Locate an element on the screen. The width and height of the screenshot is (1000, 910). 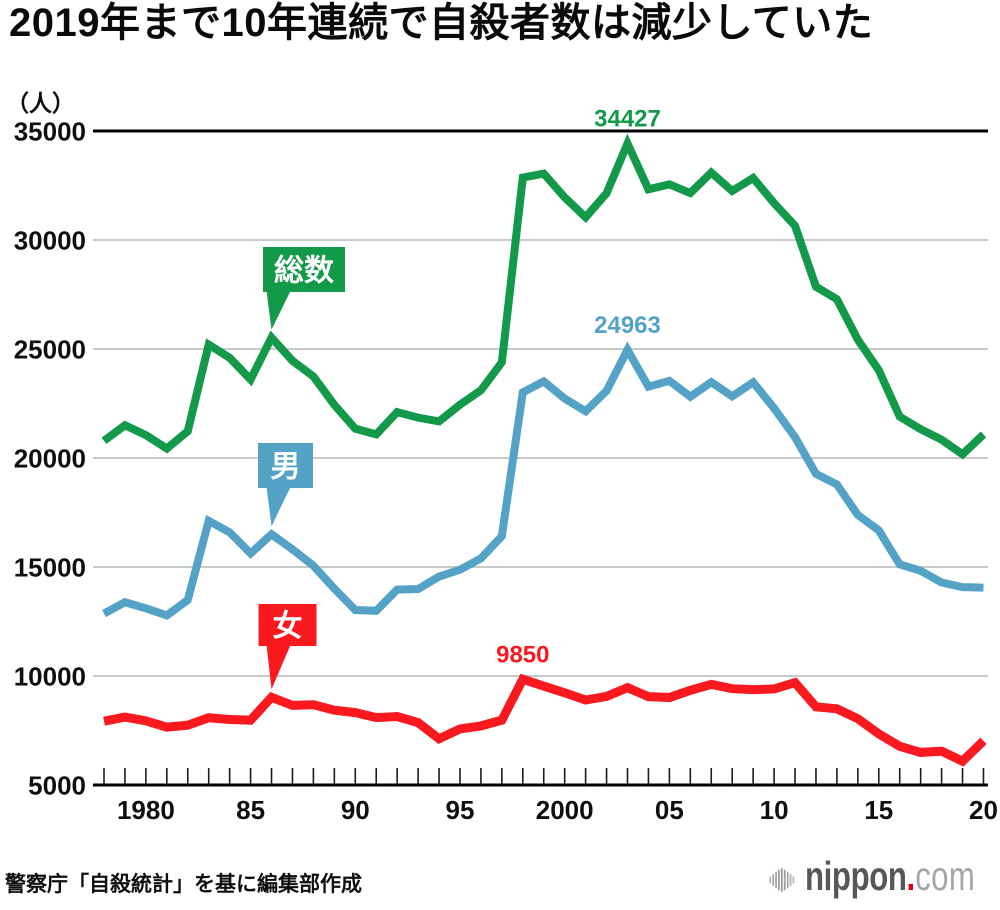
legend-bubble-tail-total is located at coordinates (278, 310).